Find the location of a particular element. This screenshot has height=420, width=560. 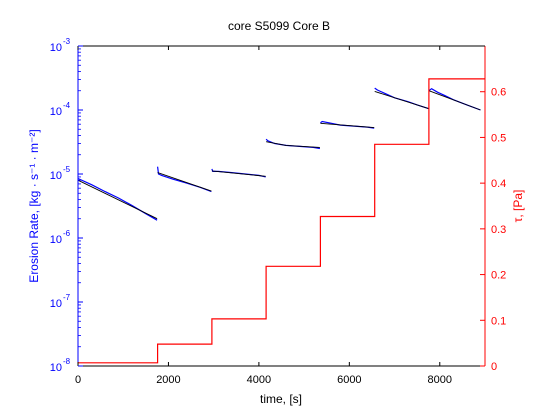

left-tick-exponent: -3 is located at coordinates (67, 41).